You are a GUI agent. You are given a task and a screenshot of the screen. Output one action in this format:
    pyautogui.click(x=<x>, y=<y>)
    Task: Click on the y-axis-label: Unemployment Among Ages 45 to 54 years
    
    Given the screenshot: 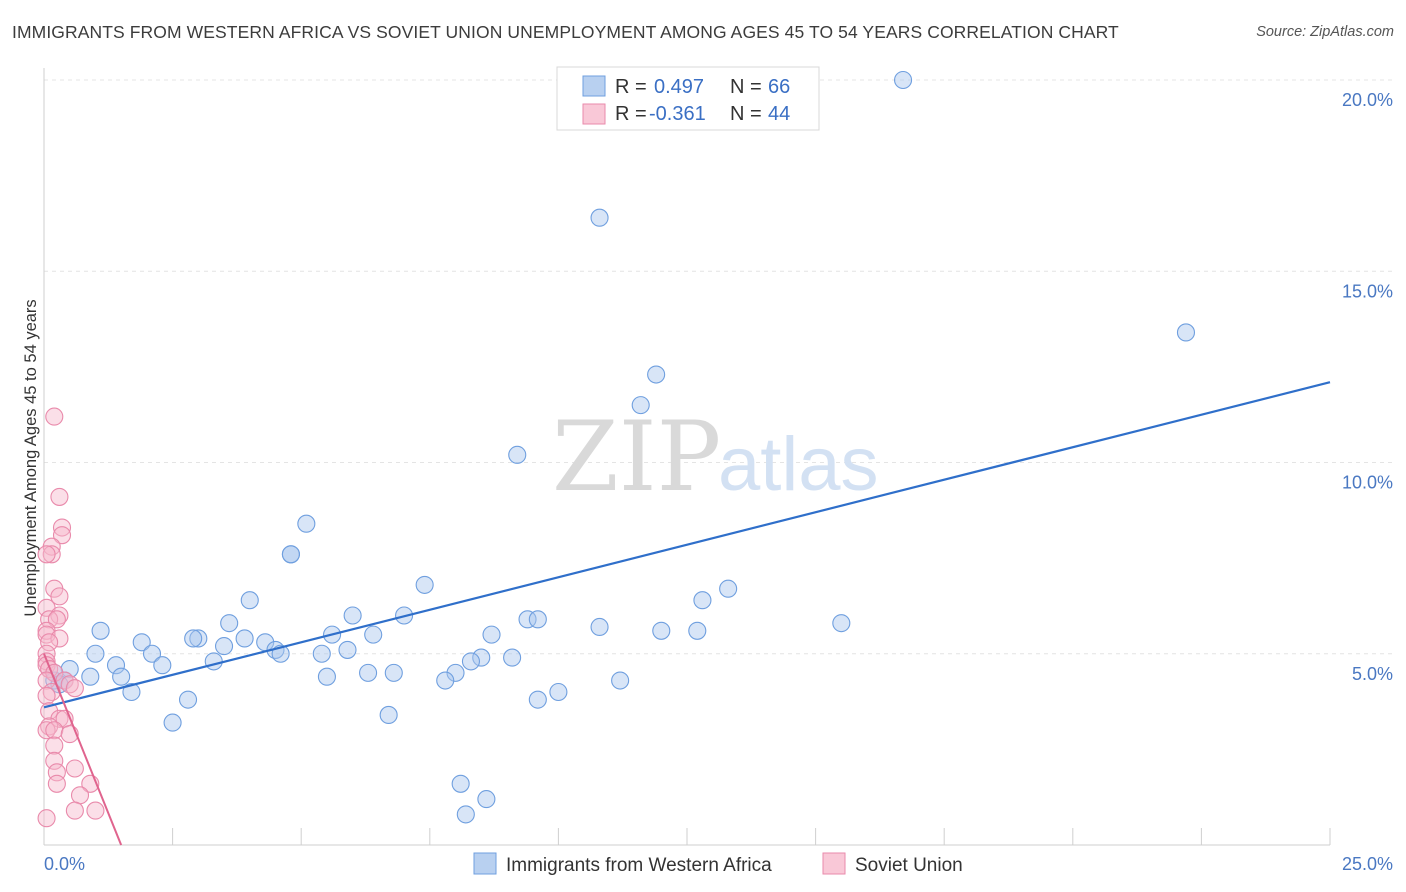 What is the action you would take?
    pyautogui.click(x=31, y=457)
    